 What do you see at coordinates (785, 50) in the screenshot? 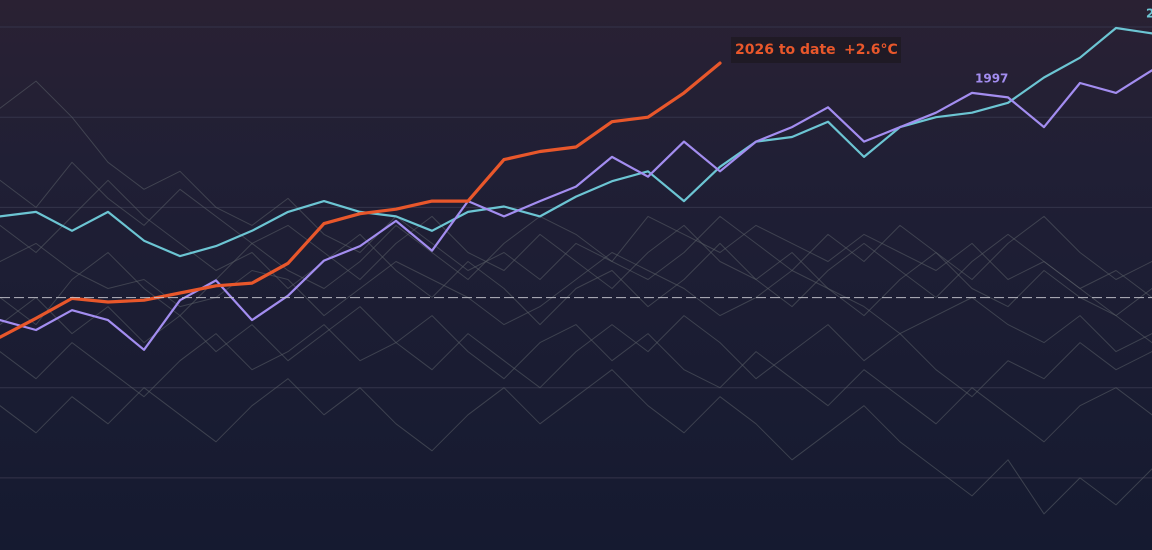
I see `series-label: 2026 to date` at bounding box center [785, 50].